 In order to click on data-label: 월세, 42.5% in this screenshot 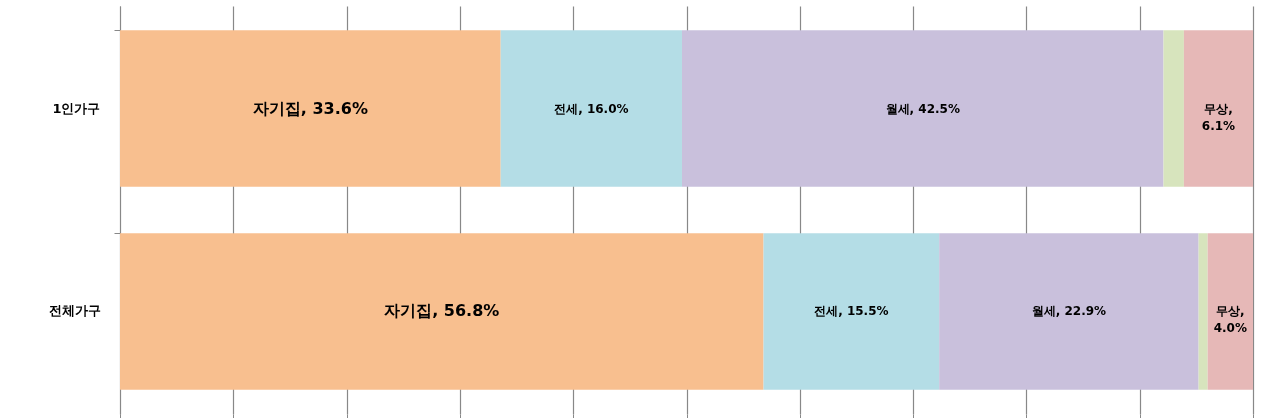, I will do `click(922, 108)`.